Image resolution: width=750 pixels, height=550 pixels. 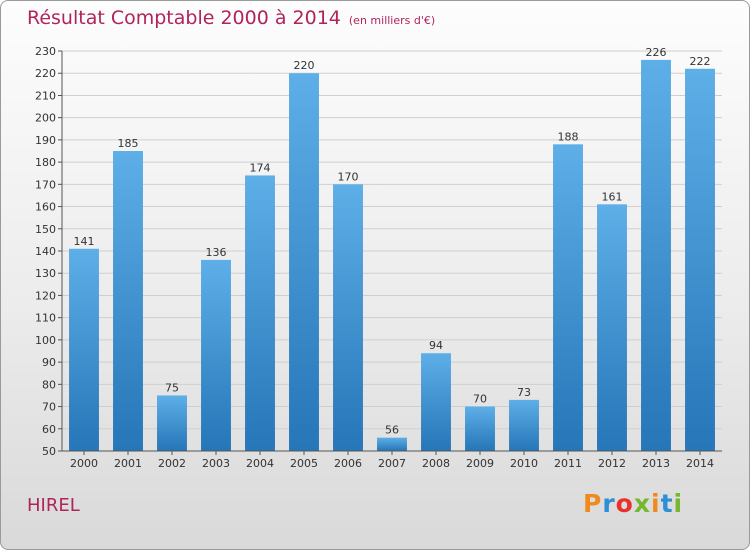 I want to click on data-label: 136, so click(x=216, y=252).